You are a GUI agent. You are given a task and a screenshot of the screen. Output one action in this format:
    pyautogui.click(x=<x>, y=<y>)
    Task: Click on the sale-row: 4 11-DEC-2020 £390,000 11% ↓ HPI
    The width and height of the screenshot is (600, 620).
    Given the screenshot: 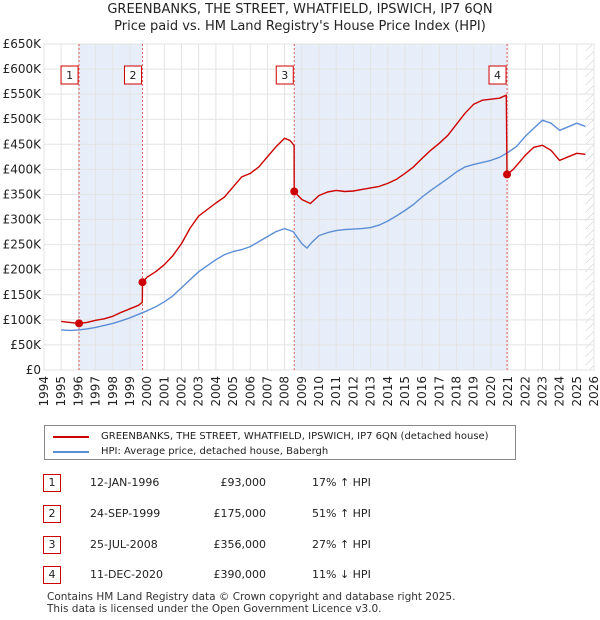 What is the action you would take?
    pyautogui.click(x=300, y=576)
    